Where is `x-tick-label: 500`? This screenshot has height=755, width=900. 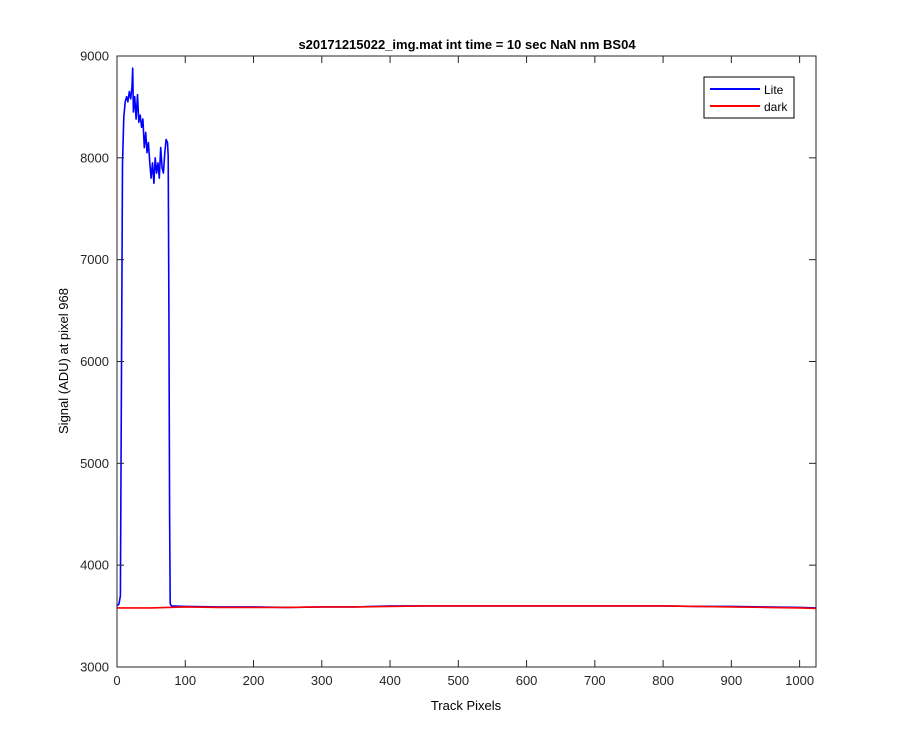 x-tick-label: 500 is located at coordinates (458, 680).